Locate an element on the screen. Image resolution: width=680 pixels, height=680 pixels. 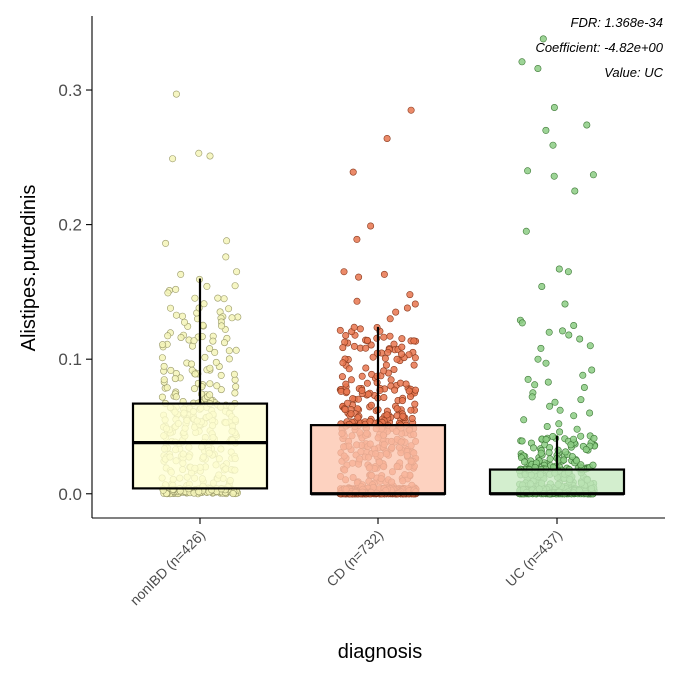
x-tick-label: UC (n=437) is located at coordinates (533, 558).